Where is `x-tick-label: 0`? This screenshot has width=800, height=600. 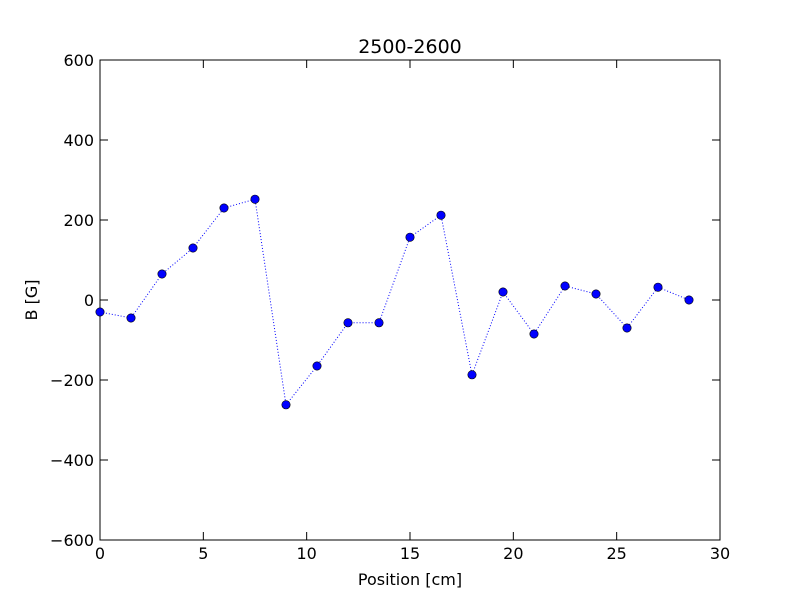 x-tick-label: 0 is located at coordinates (100, 553).